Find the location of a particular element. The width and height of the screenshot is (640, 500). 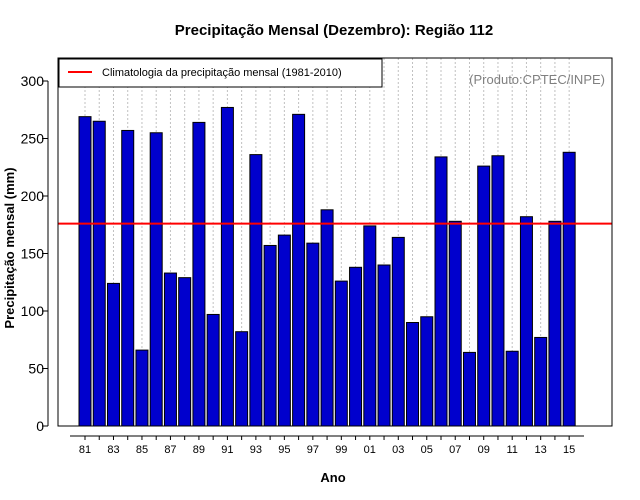

x-tick-label: 81 is located at coordinates (85, 450).